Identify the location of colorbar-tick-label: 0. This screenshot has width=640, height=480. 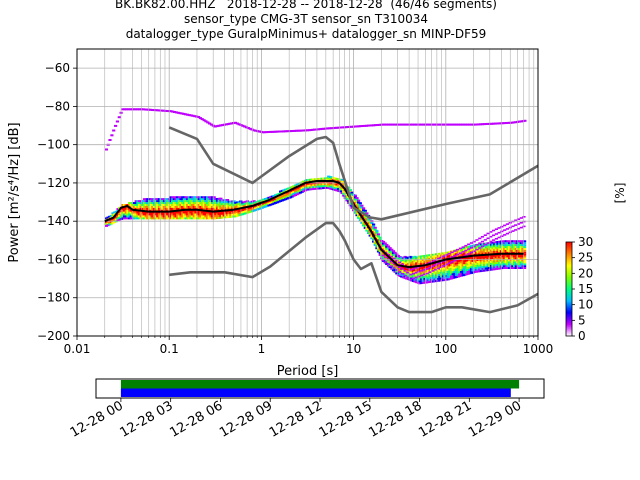
(582, 336).